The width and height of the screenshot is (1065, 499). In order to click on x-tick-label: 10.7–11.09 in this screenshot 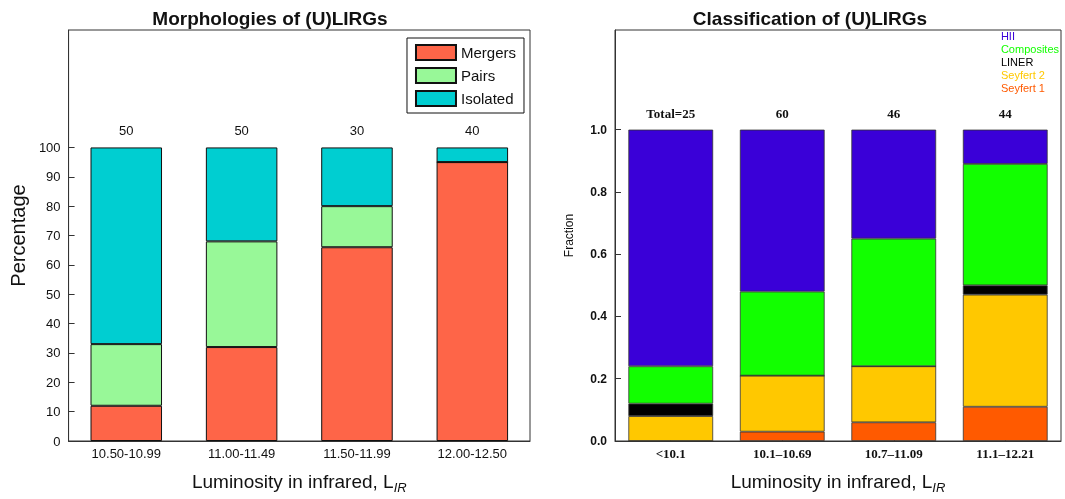, I will do `click(894, 453)`.